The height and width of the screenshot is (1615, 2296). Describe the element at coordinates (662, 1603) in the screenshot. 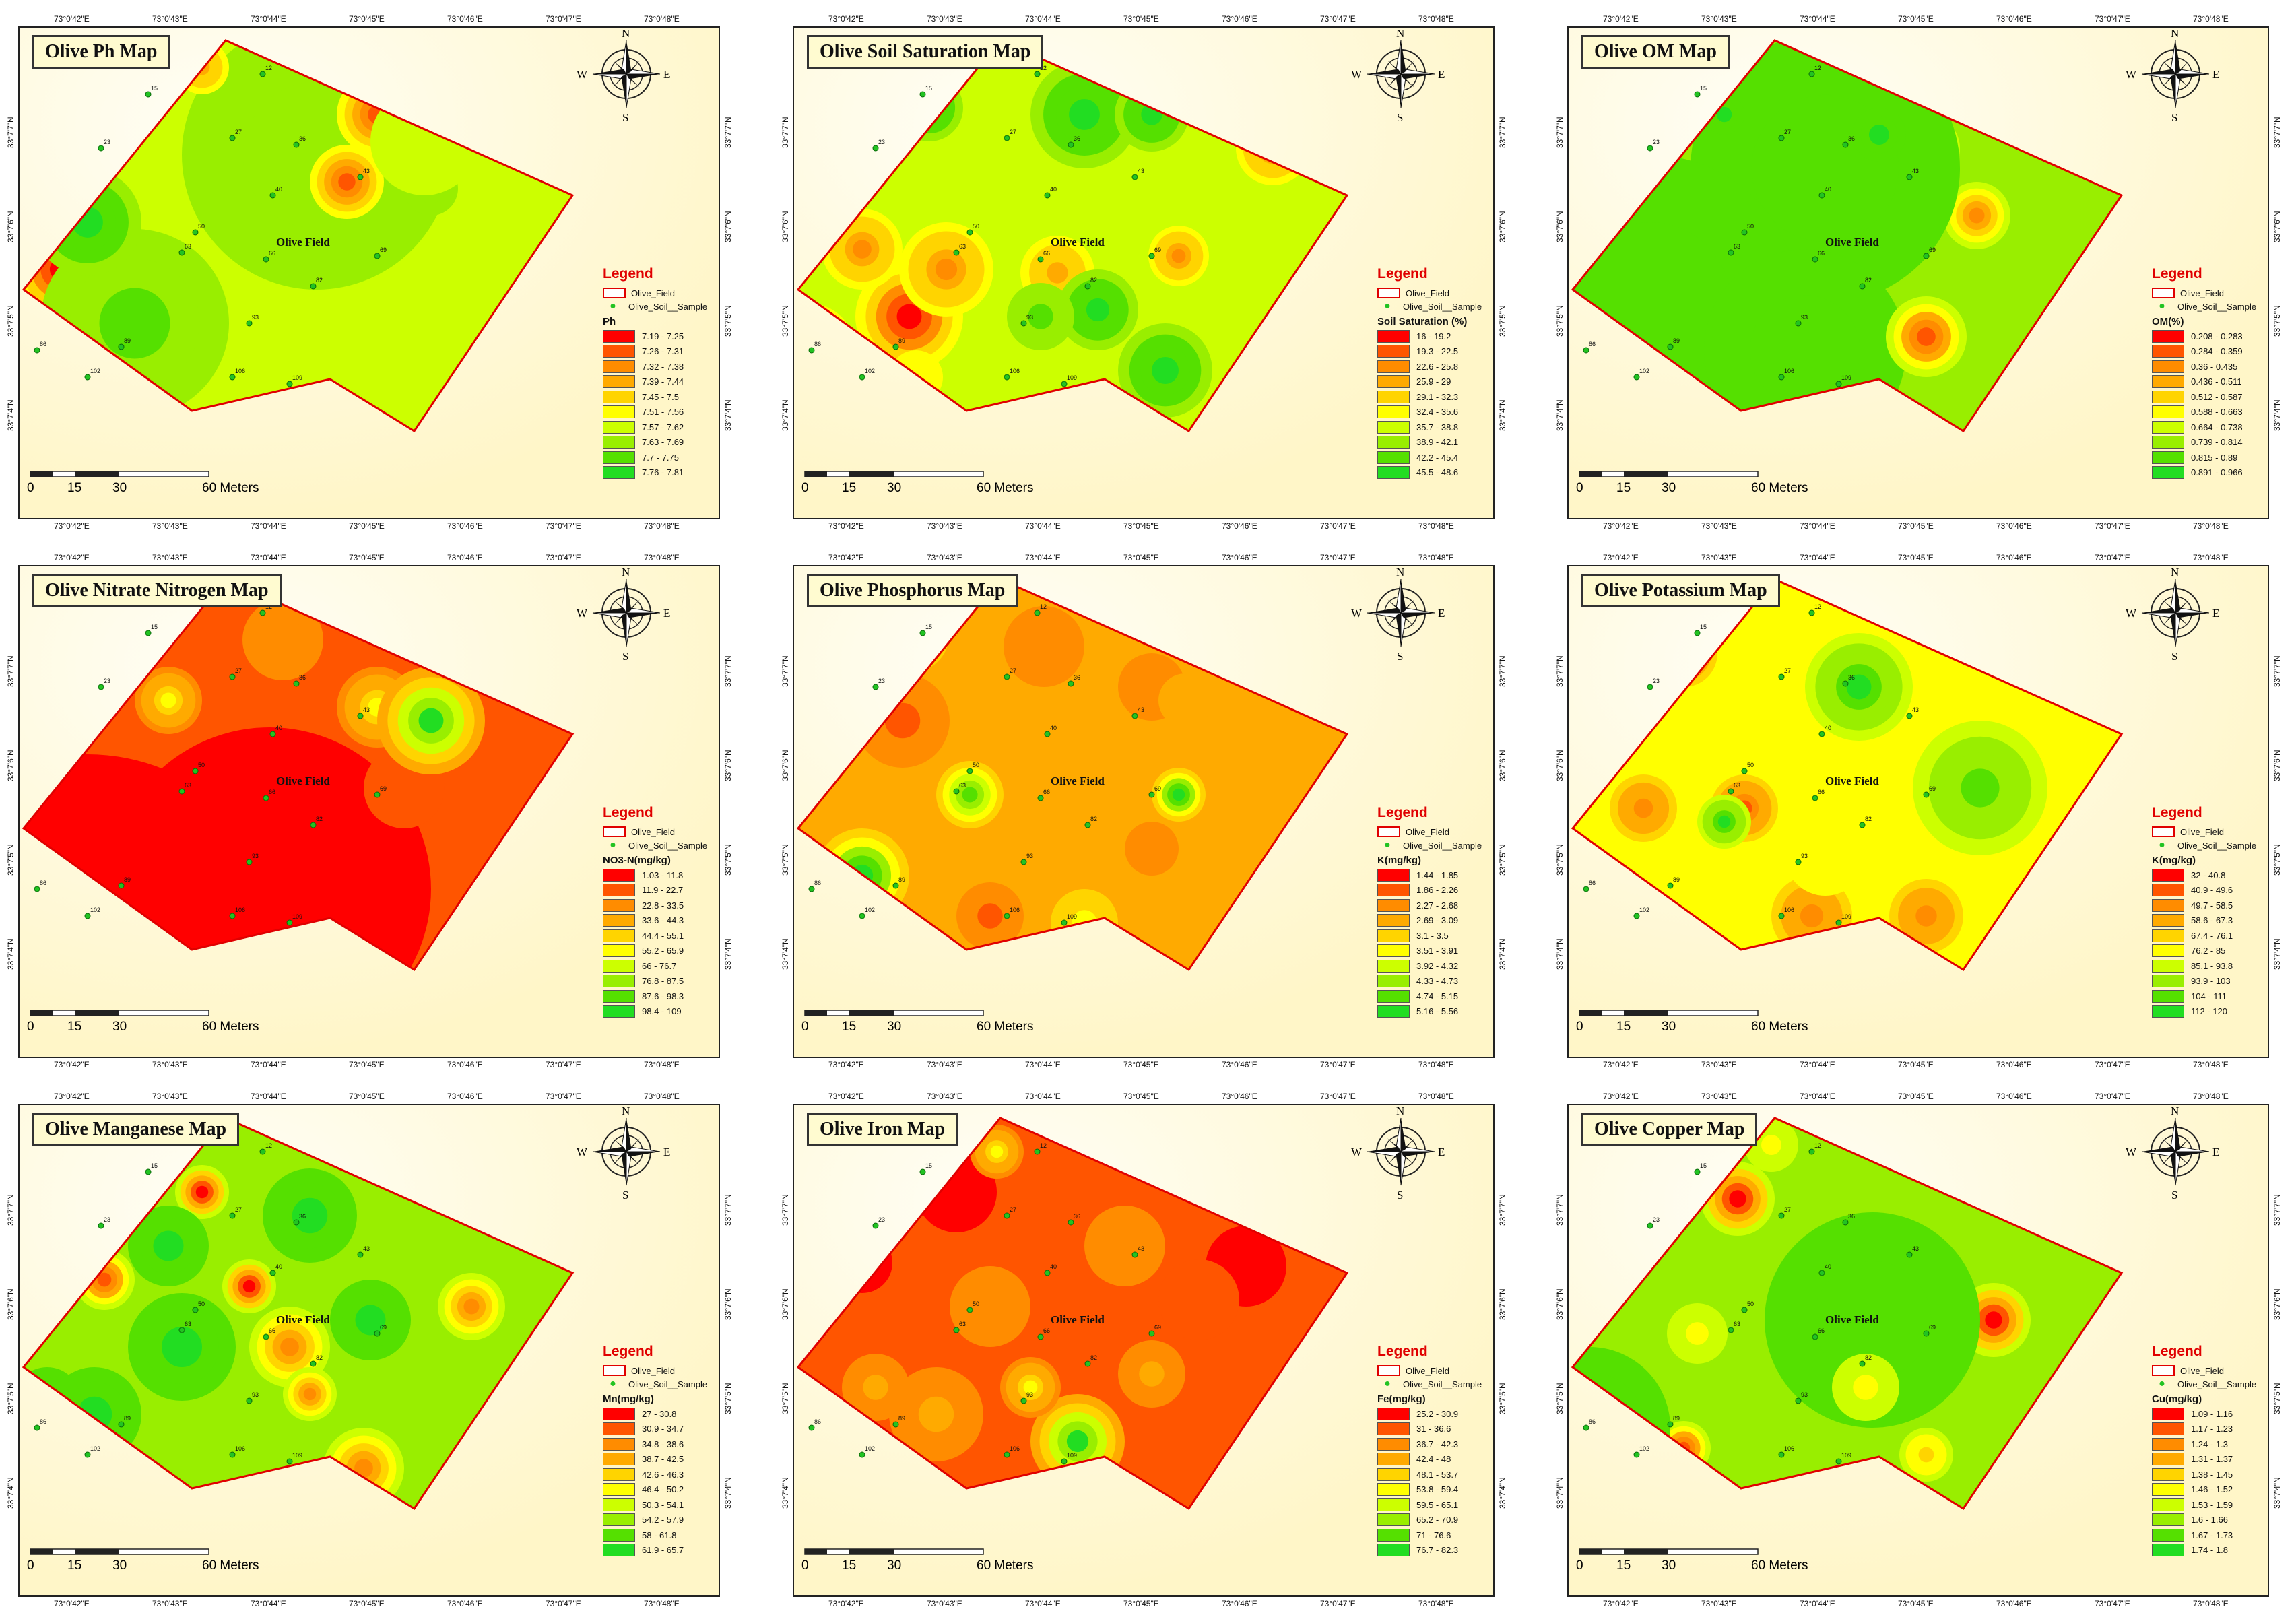

I see `graticule-label: 73°0'48"E` at that location.